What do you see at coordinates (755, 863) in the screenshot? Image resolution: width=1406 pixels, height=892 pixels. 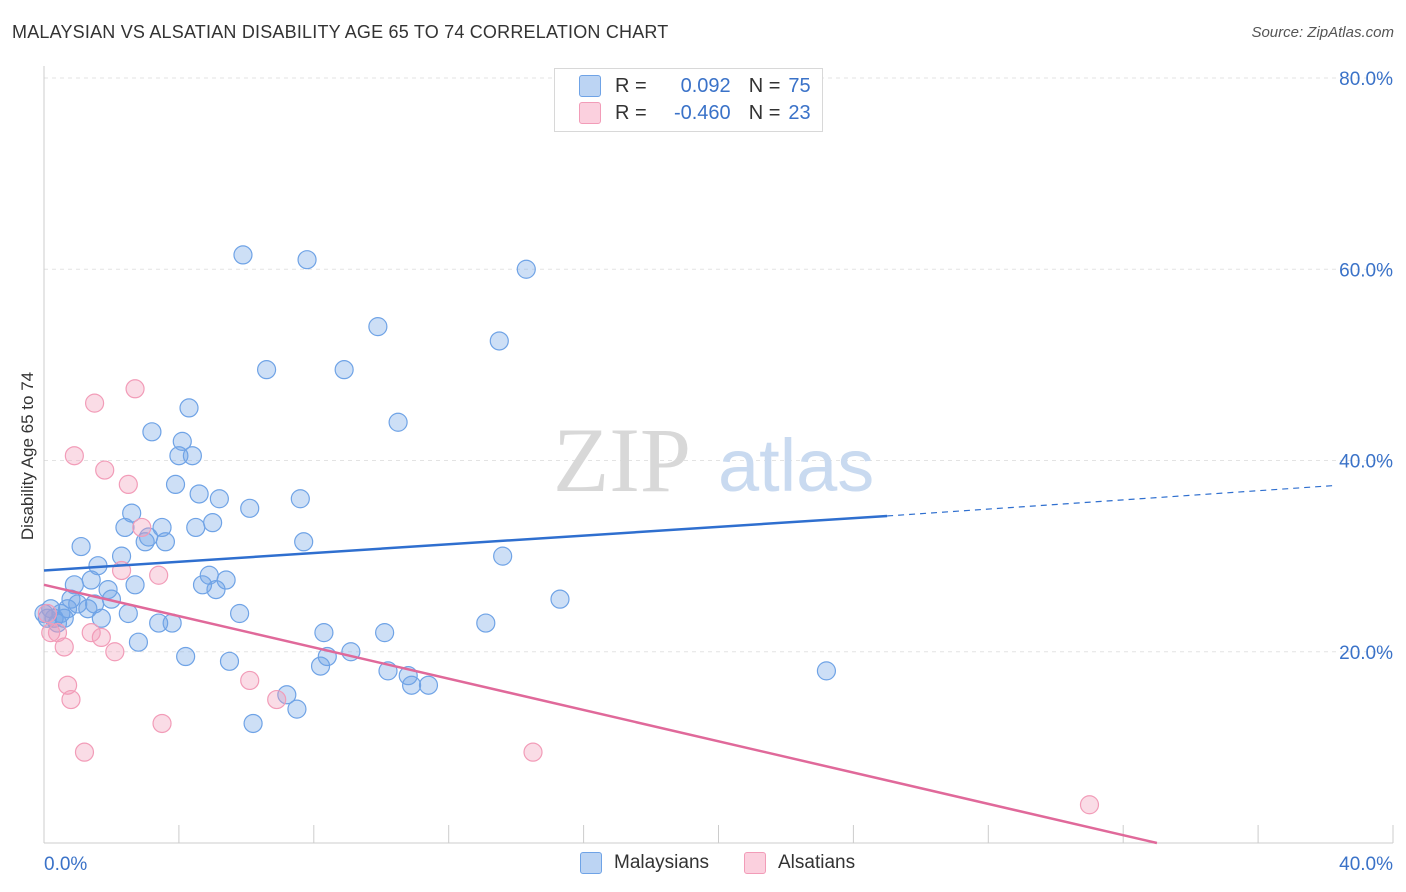 I see `alsatians-swatch` at bounding box center [755, 863].